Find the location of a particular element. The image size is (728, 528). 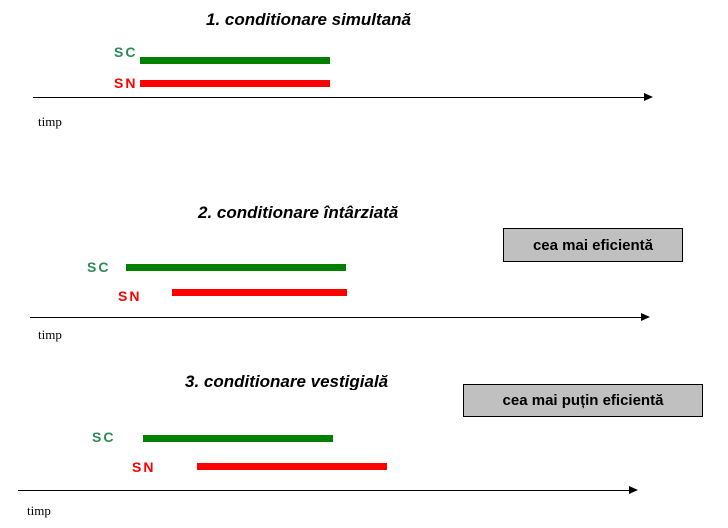

title-simultaneous: 1. conditionare simultană is located at coordinates (308, 19).